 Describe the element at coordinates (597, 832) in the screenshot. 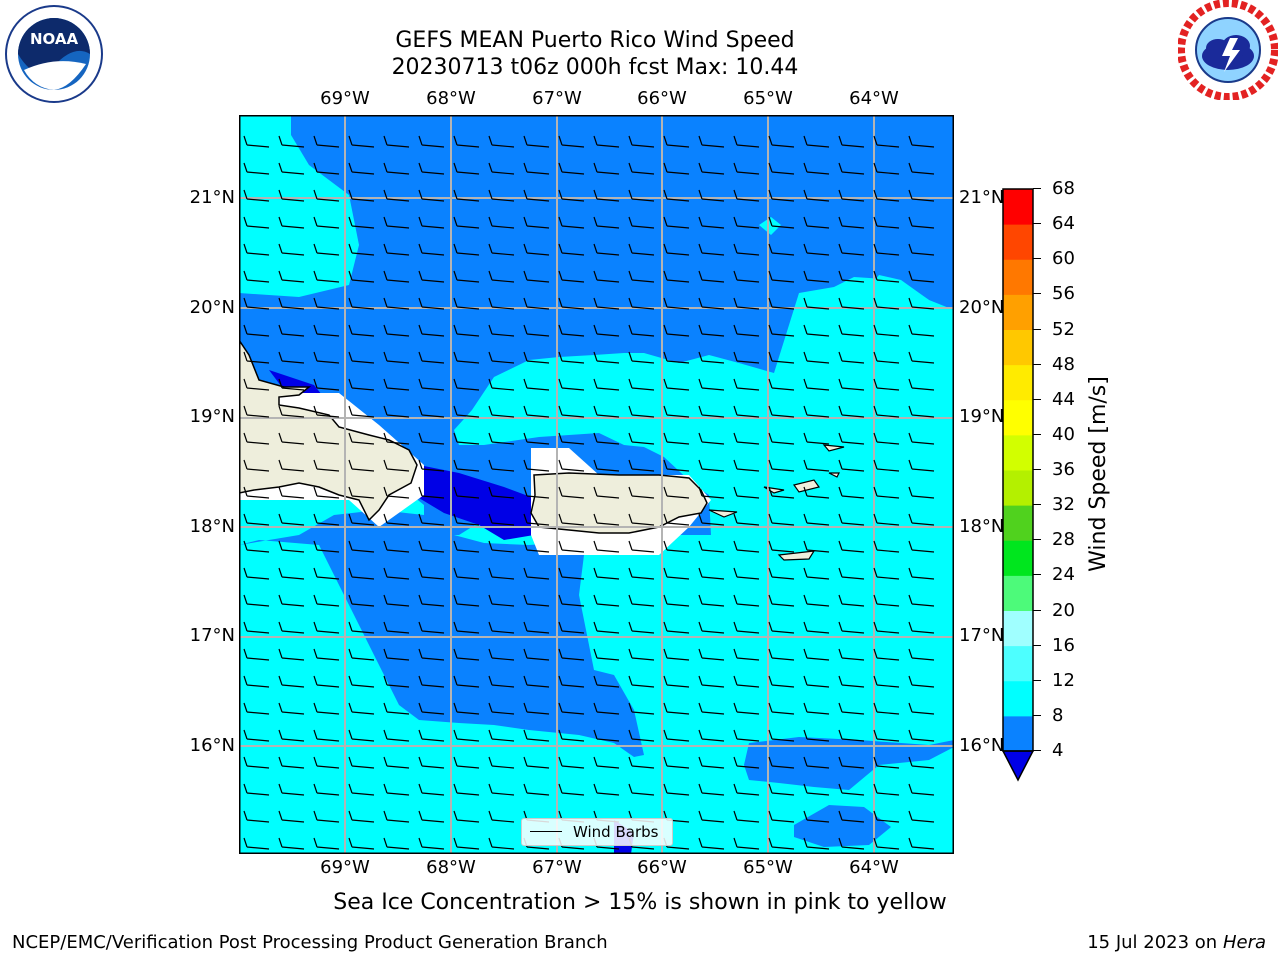

I see `legend-box: Wind Barbs` at that location.